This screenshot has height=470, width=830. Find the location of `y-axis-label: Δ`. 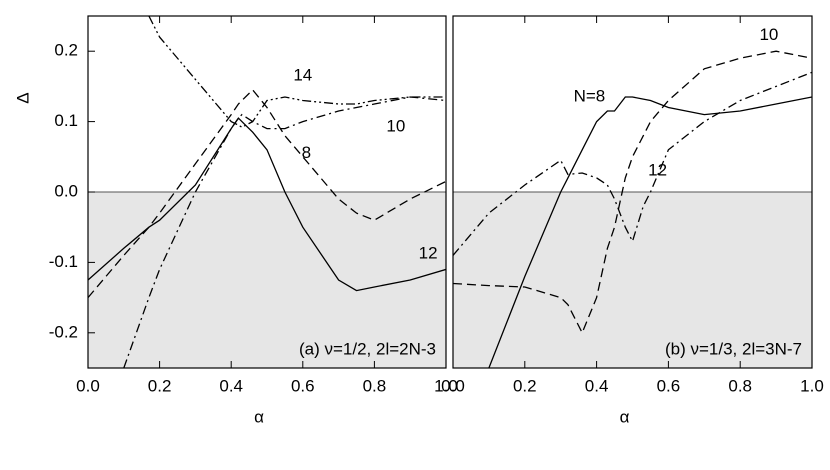

y-axis-label: Δ is located at coordinates (22, 97).